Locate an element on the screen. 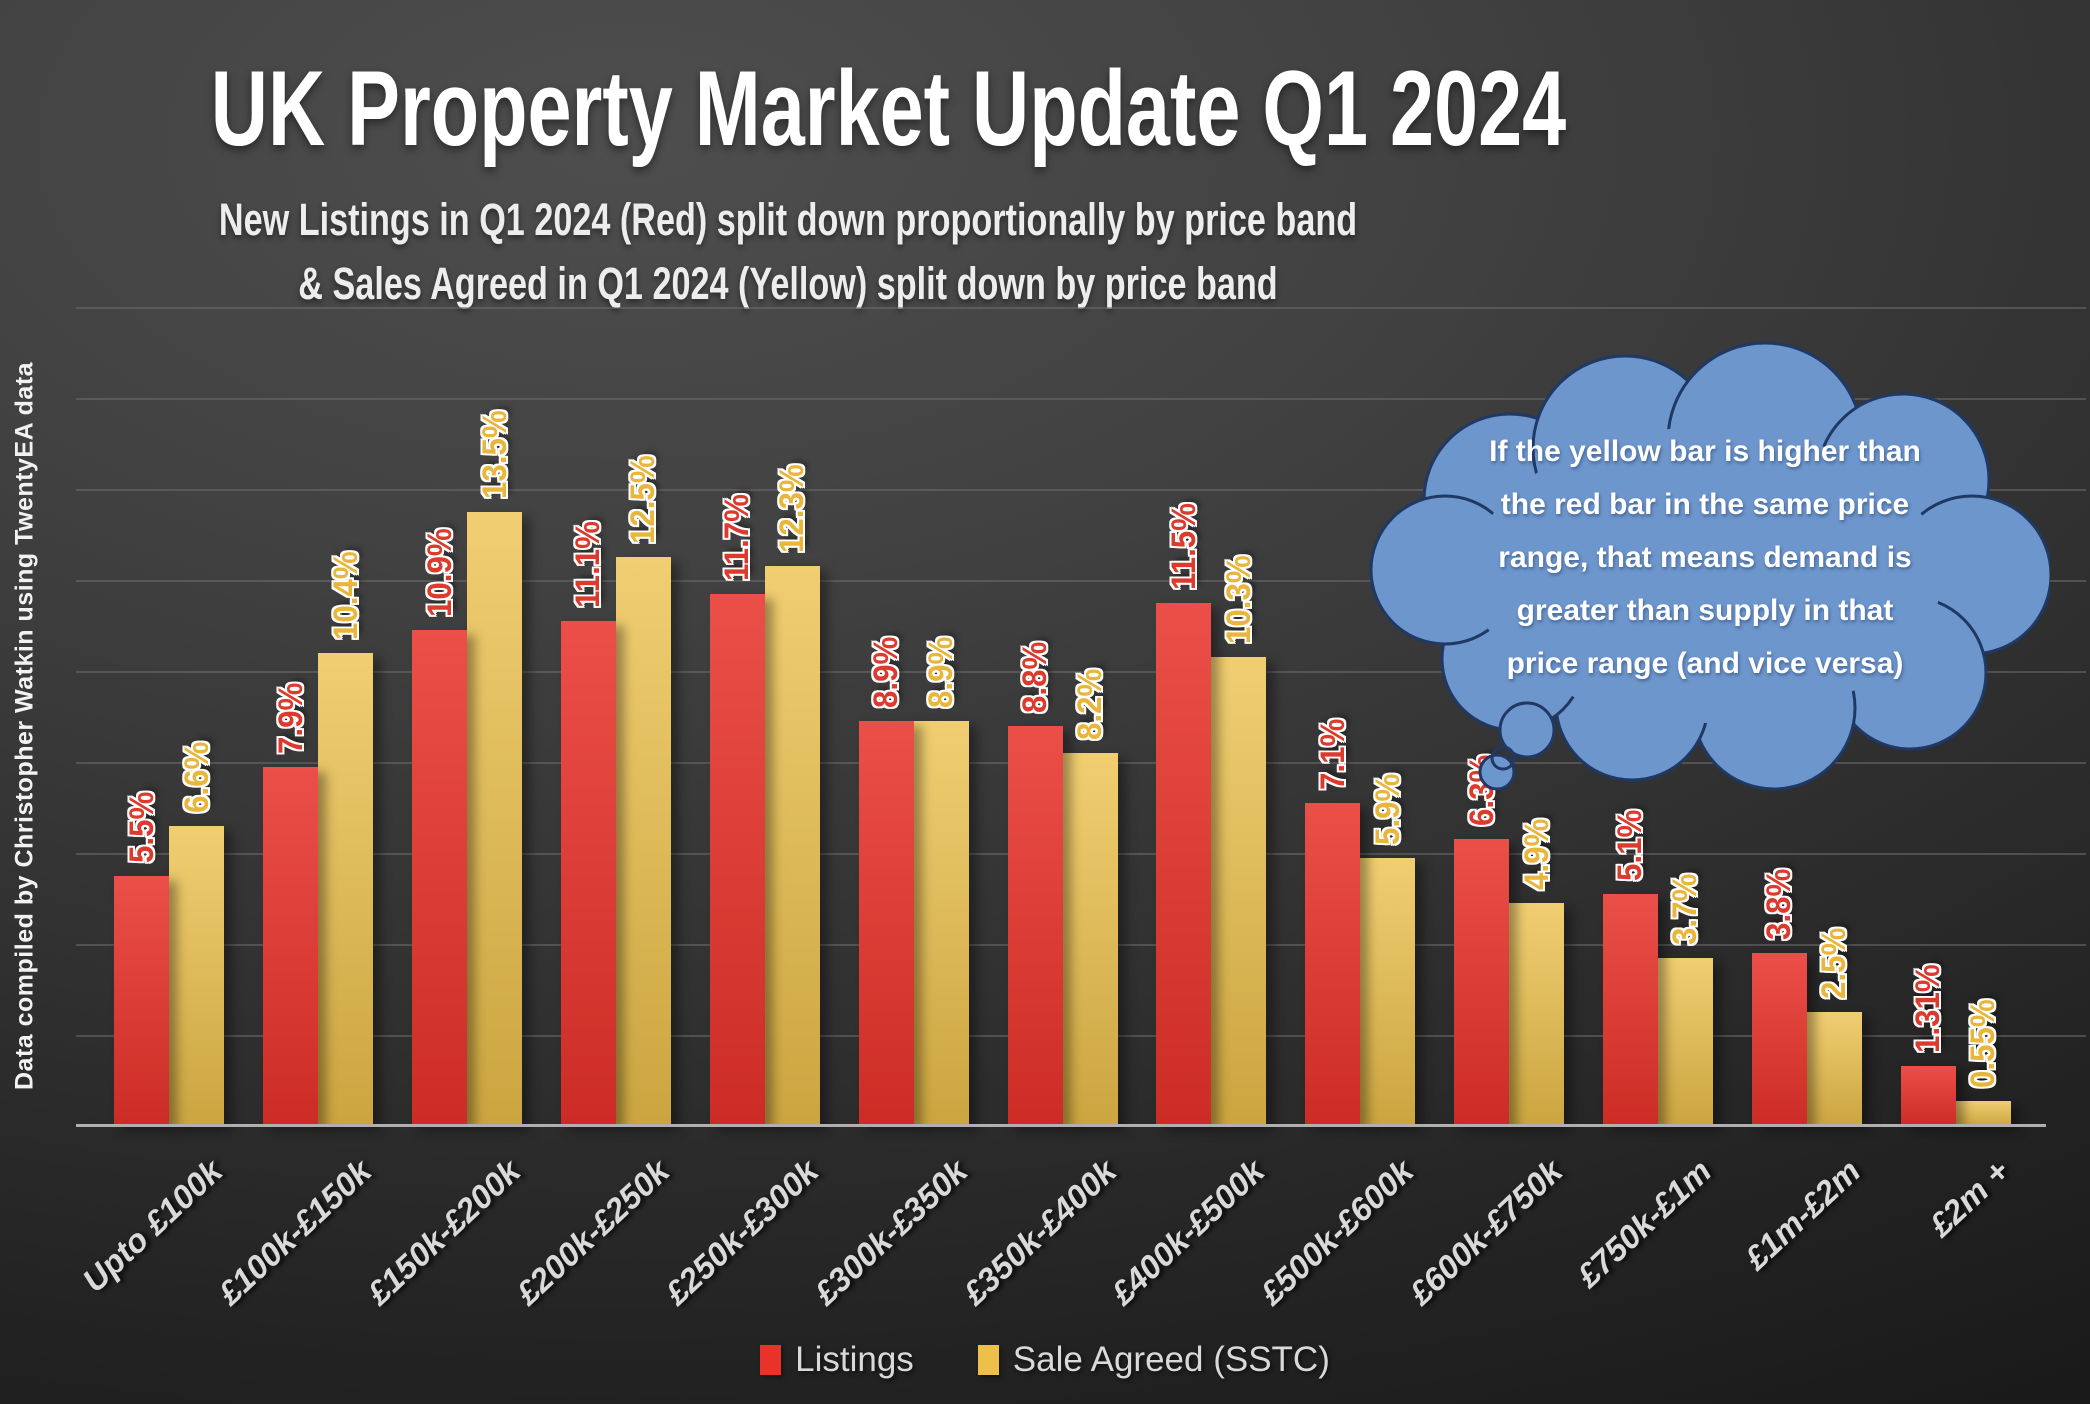  bar-value-text: 10.9% is located at coordinates (439, 572).